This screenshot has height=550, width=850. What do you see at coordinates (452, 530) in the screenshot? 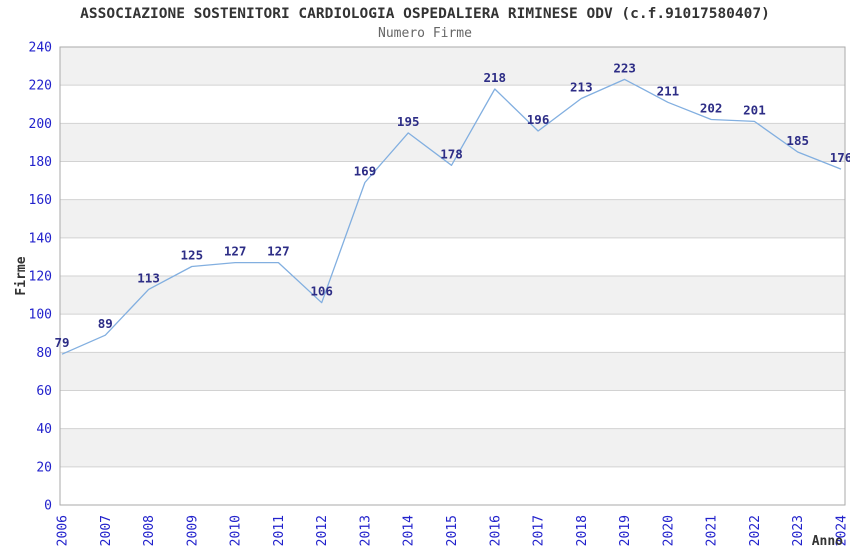
I see `x-tick-label: 2015` at bounding box center [452, 530].